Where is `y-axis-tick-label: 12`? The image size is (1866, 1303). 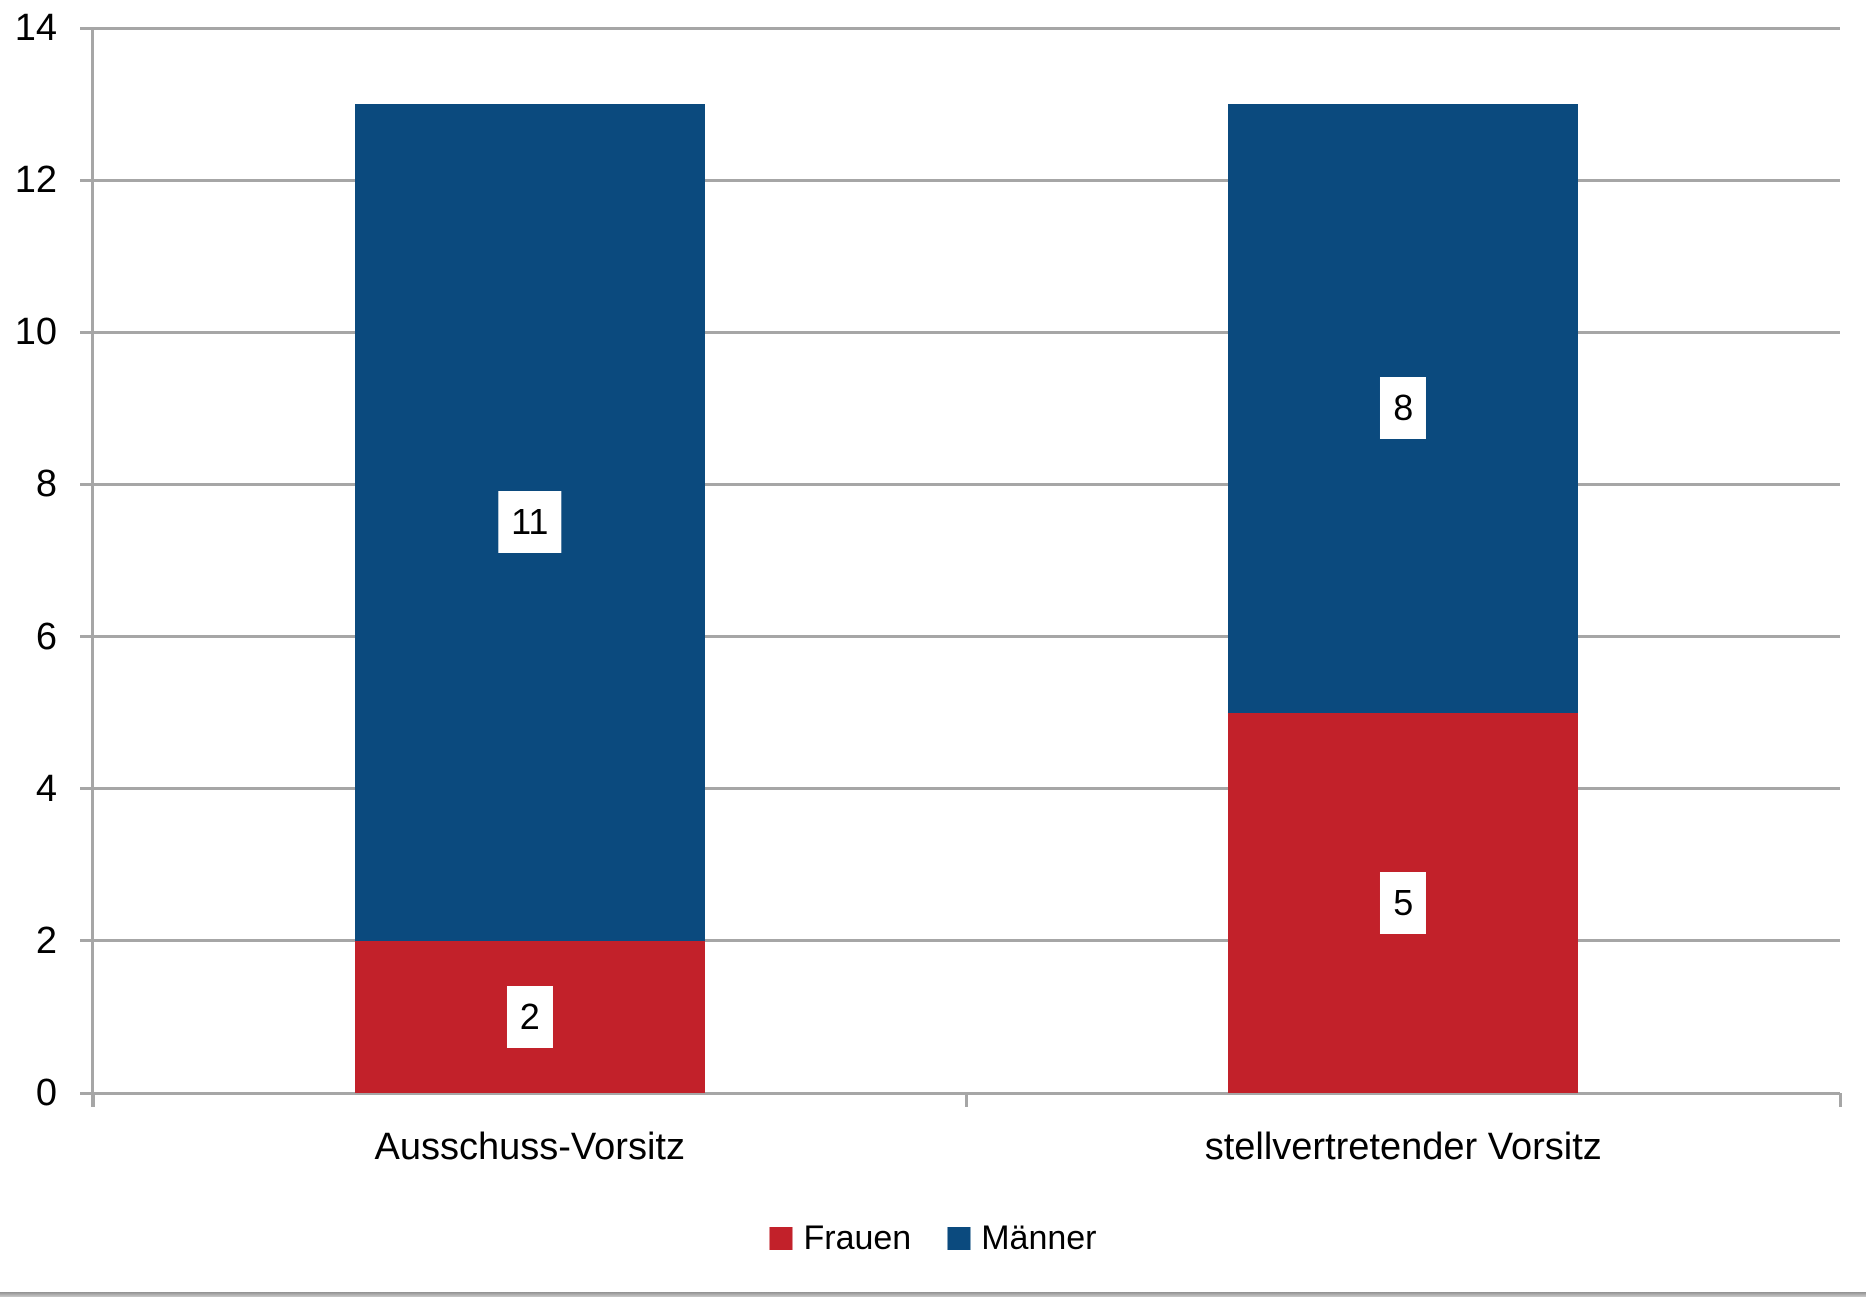
y-axis-tick-label: 12 is located at coordinates (35, 180).